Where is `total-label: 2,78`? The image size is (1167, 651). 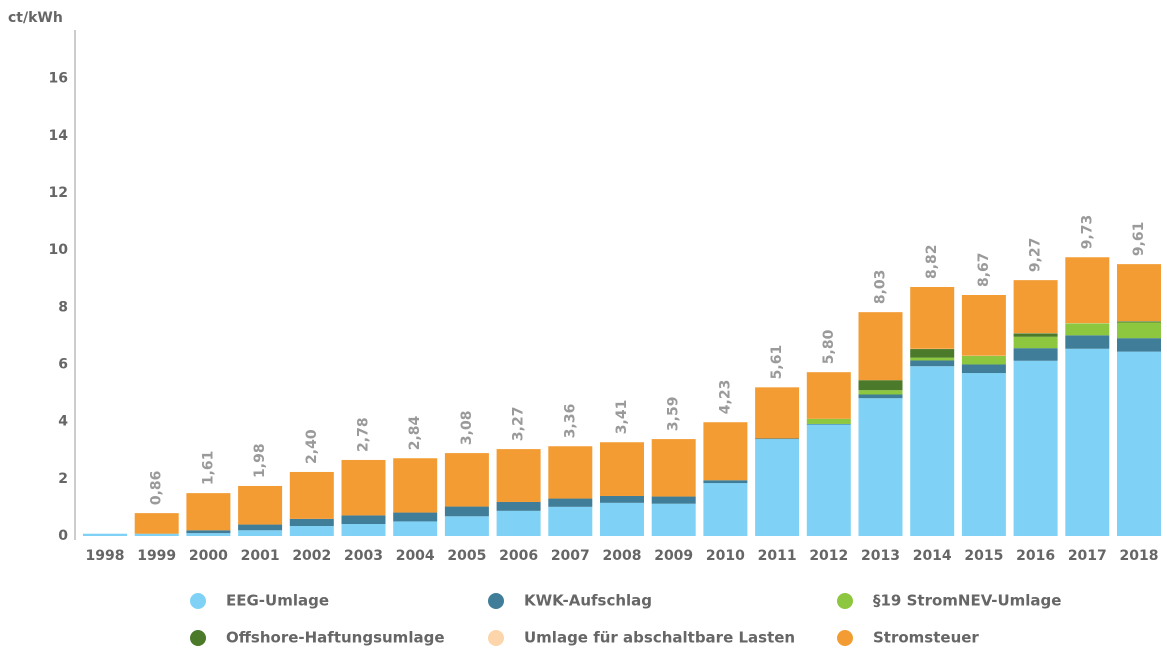
total-label: 2,78 is located at coordinates (364, 434).